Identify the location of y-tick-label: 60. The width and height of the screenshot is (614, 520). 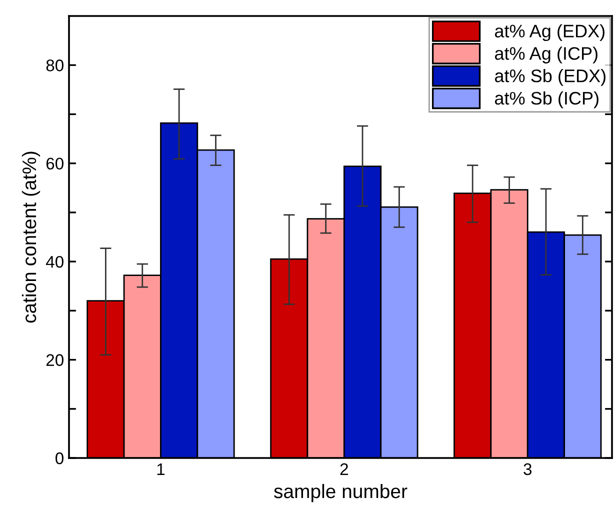
(55, 164).